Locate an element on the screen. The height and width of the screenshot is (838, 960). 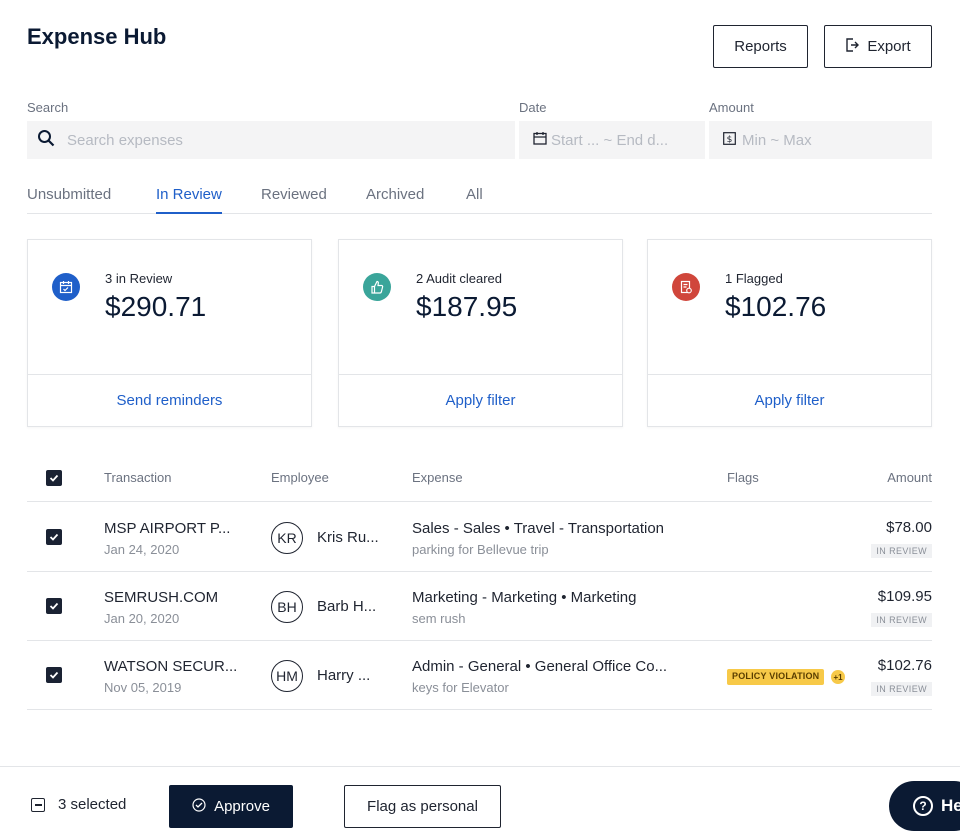
tab-unsubmitted: Unsubmitted is located at coordinates (69, 194).